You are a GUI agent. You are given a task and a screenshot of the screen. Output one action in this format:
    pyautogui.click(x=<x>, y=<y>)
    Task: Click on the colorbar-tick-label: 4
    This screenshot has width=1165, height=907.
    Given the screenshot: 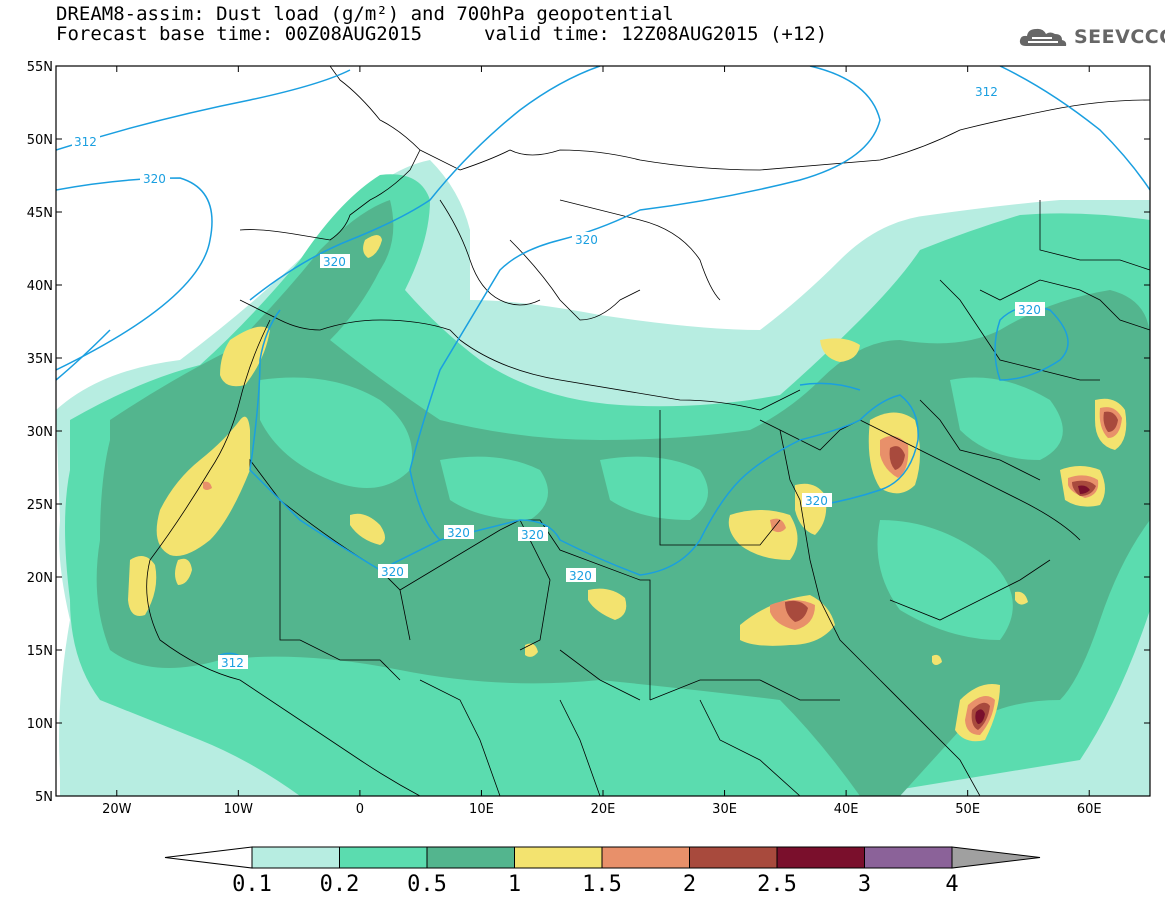 What is the action you would take?
    pyautogui.click(x=952, y=884)
    